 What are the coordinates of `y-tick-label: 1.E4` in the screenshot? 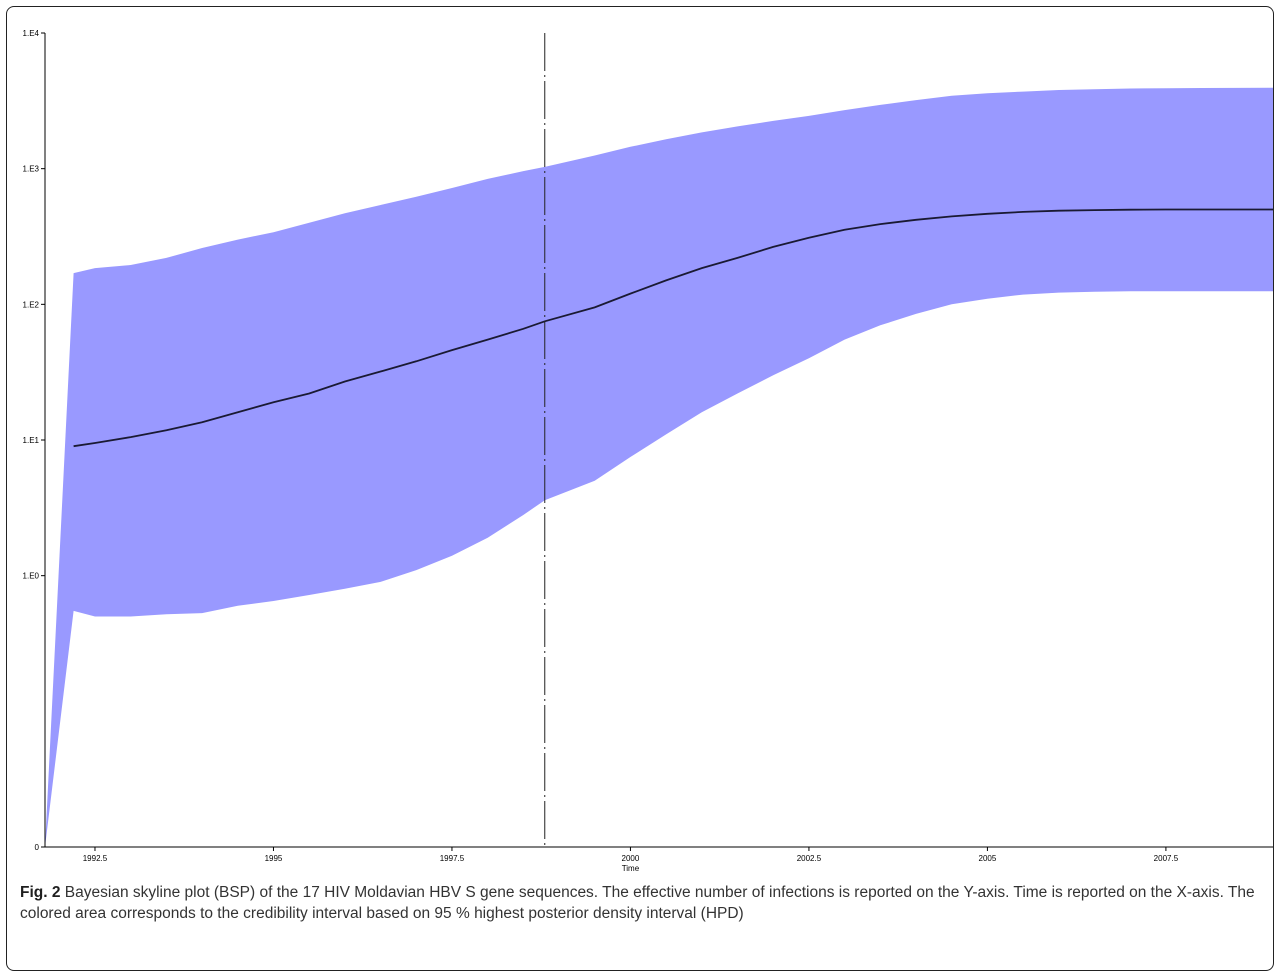 It's located at (31, 33).